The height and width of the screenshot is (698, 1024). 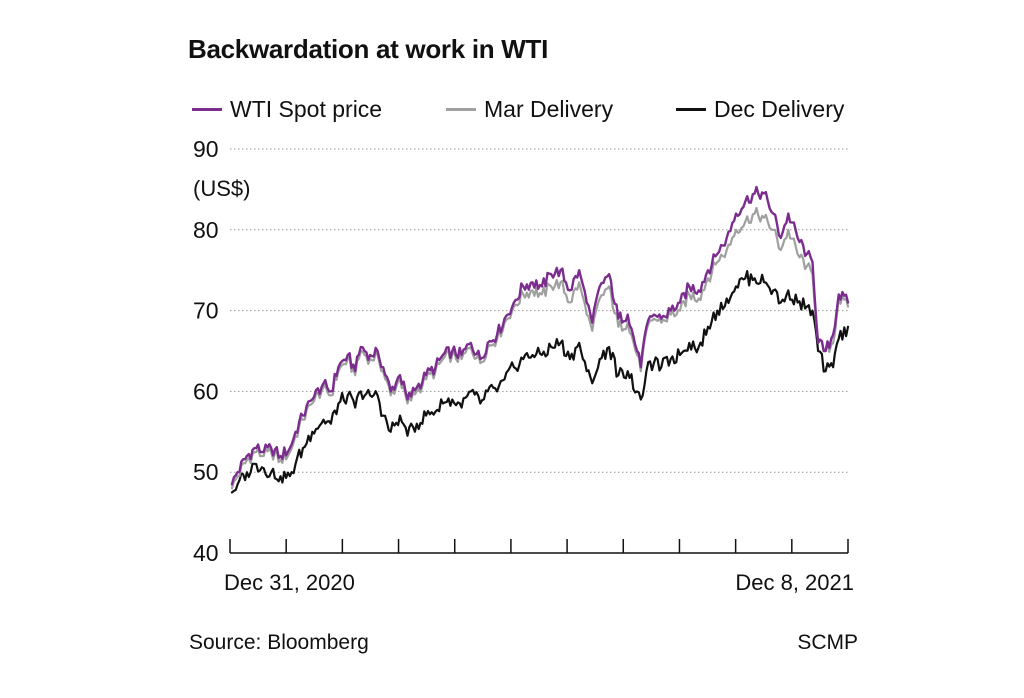 What do you see at coordinates (691, 109) in the screenshot?
I see `legend-swatch-dec-delivery` at bounding box center [691, 109].